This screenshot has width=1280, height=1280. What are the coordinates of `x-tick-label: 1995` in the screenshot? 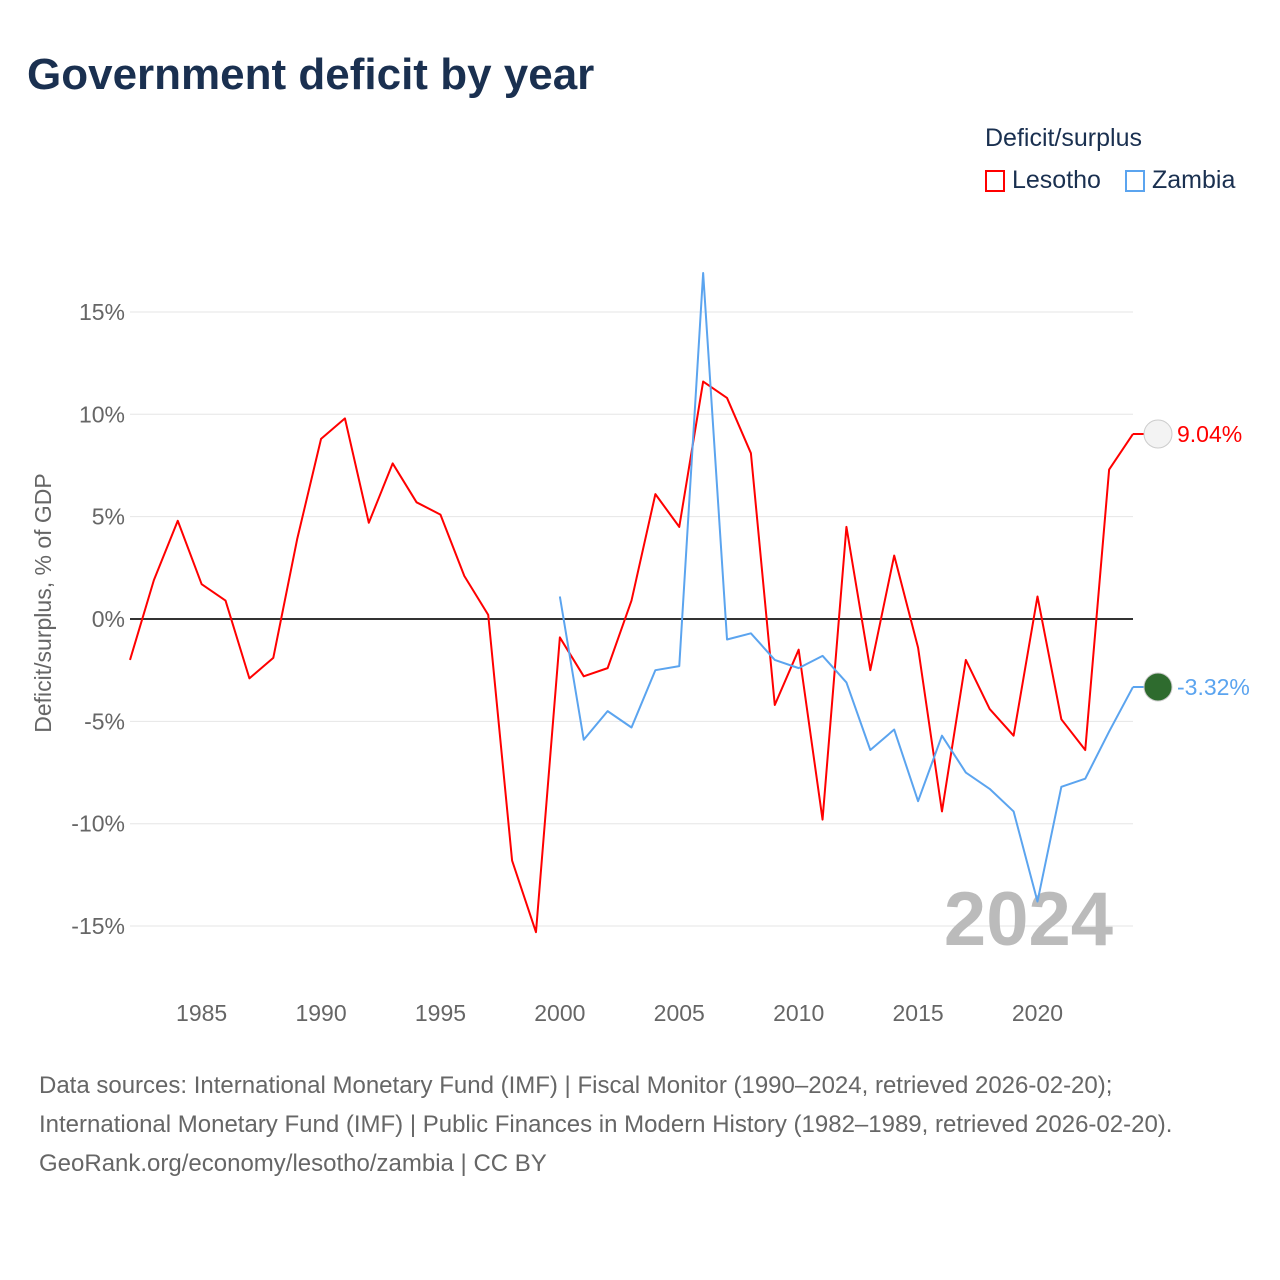 It's located at (440, 1013).